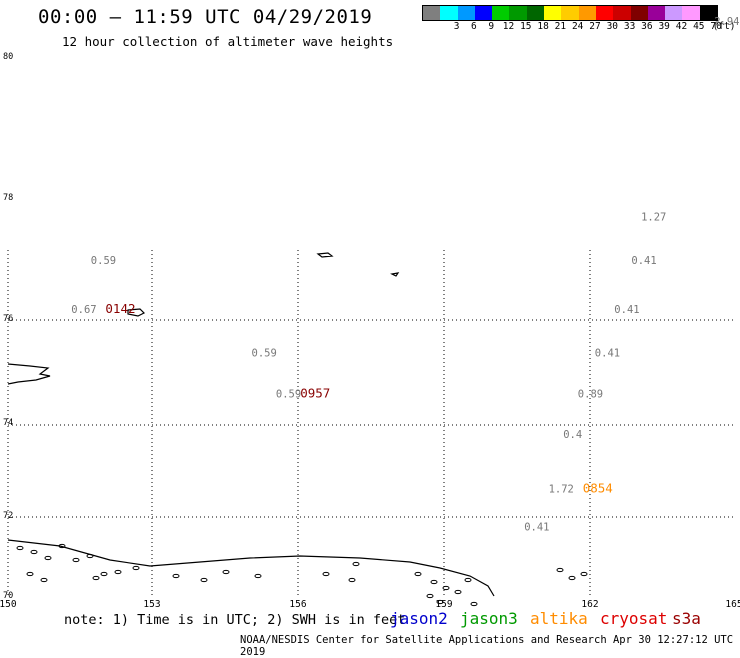  I want to click on swh-value-label: 1.72, so click(561, 490).